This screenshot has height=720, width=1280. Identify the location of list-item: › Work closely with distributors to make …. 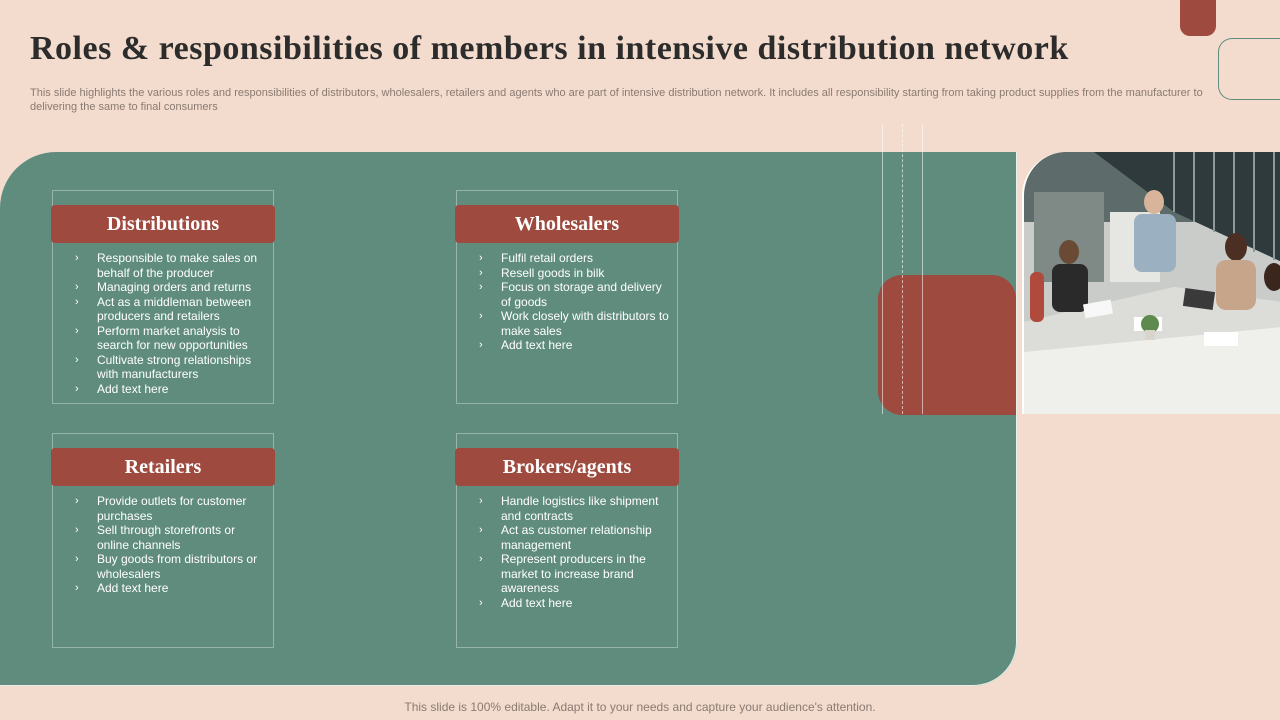
(574, 323).